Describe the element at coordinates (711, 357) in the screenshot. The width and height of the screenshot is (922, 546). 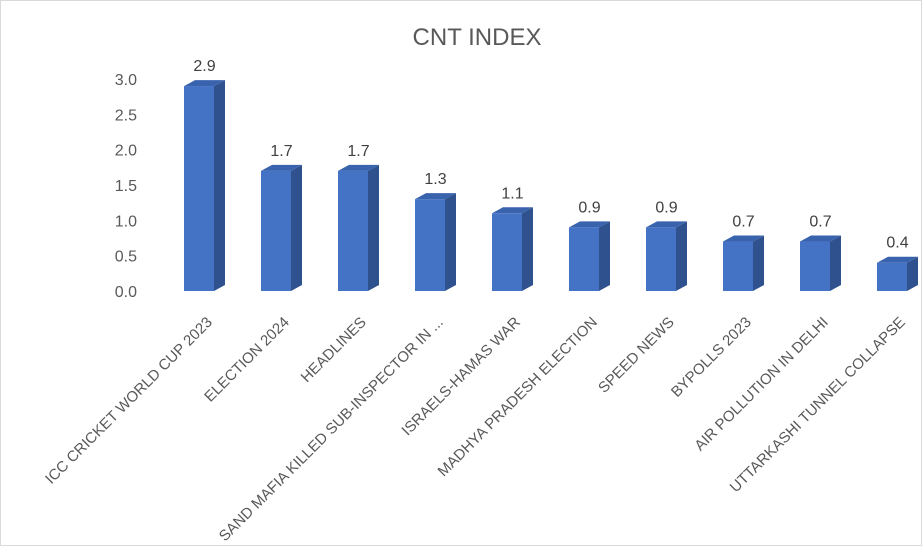
I see `category-label: BYPOLLS 2023` at that location.